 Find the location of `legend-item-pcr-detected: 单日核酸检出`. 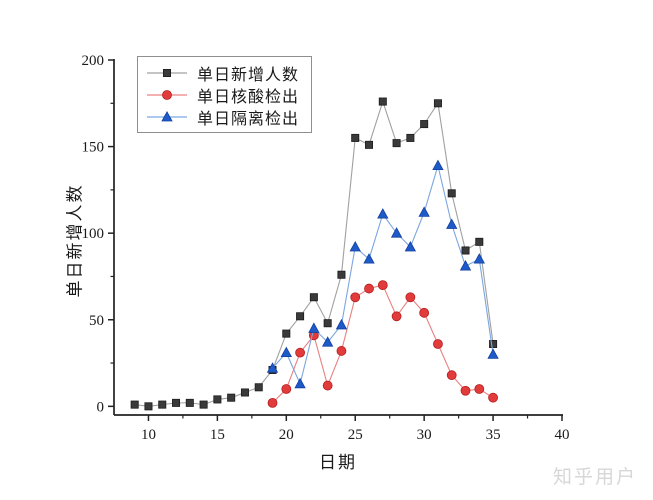

legend-item-pcr-detected: 单日核酸检出 is located at coordinates (223, 95).